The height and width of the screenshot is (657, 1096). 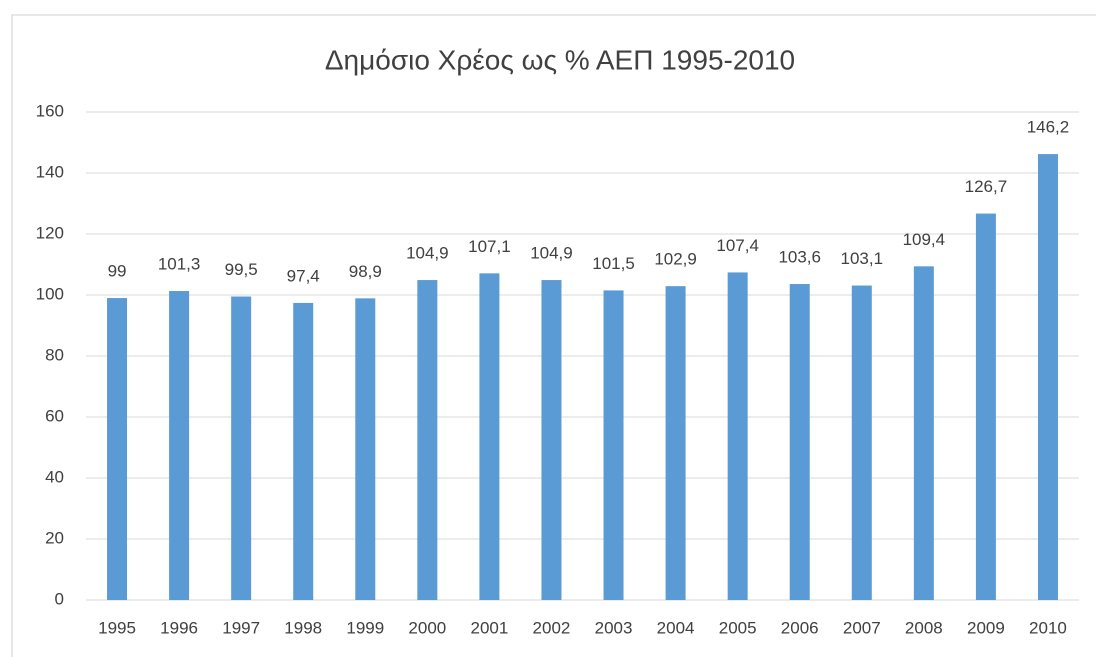 What do you see at coordinates (54, 476) in the screenshot?
I see `y-tick-label: 40` at bounding box center [54, 476].